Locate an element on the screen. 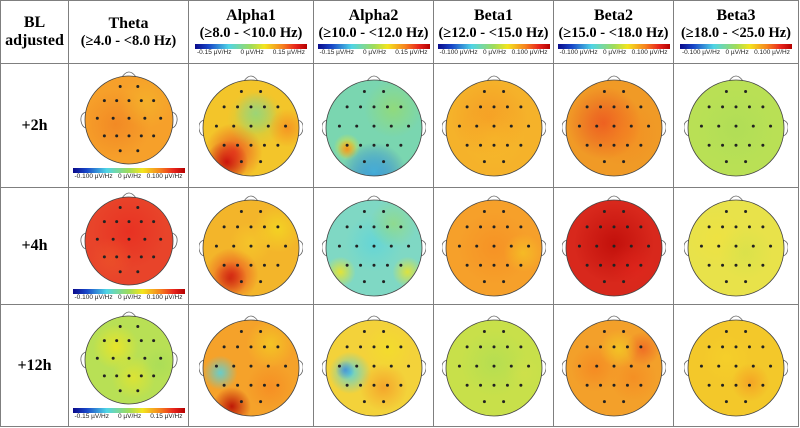 This screenshot has width=800, height=428. colorbar-min: -0.100 µV/Hz is located at coordinates (458, 52).